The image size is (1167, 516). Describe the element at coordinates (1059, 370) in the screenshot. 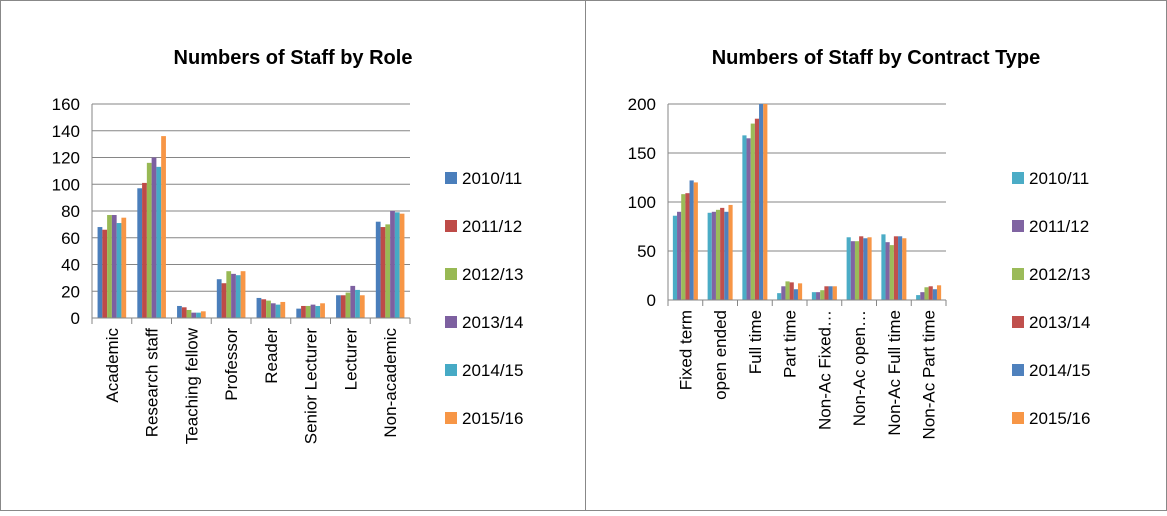

I see `legend-label: 2014/15` at that location.